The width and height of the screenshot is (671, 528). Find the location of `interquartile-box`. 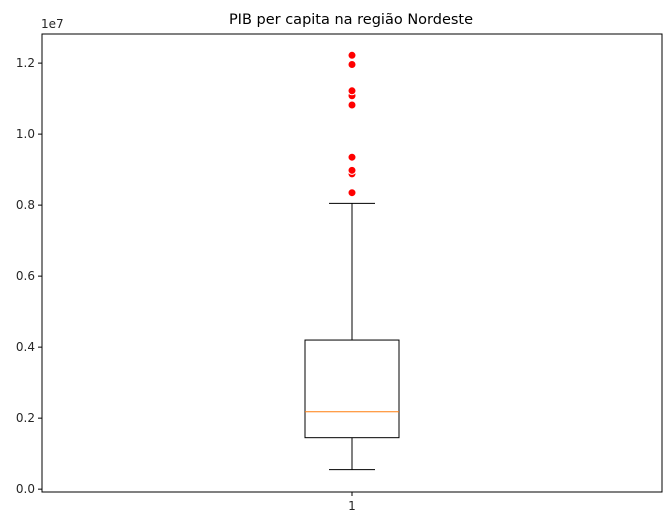

interquartile-box is located at coordinates (352, 389).